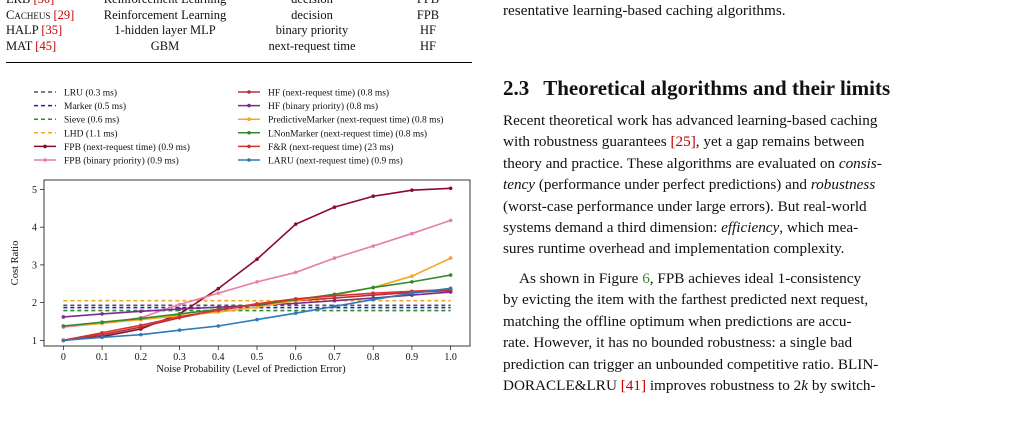 The height and width of the screenshot is (424, 1020). I want to click on algorithm-name-cell: MAT [45], so click(45, 47).